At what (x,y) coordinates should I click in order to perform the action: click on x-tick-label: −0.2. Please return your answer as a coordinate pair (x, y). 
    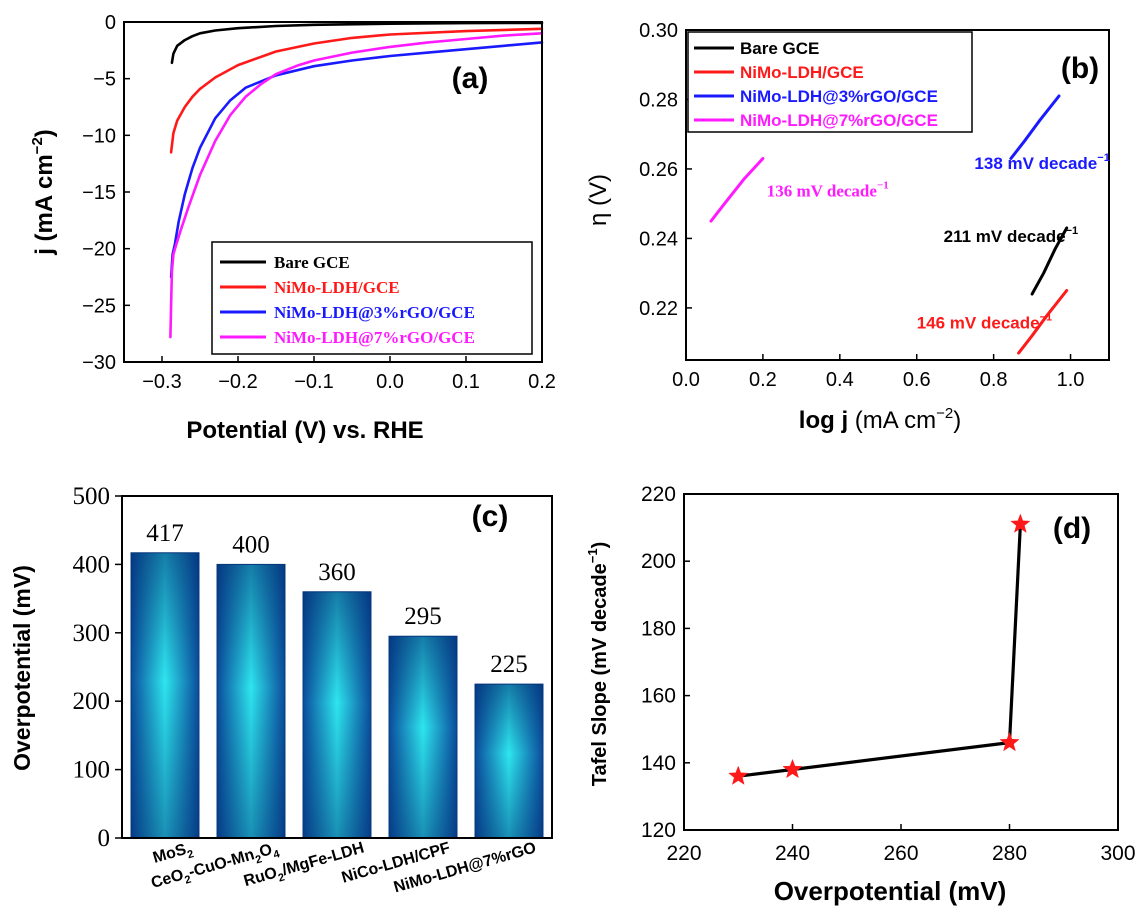
    Looking at the image, I should click on (237, 382).